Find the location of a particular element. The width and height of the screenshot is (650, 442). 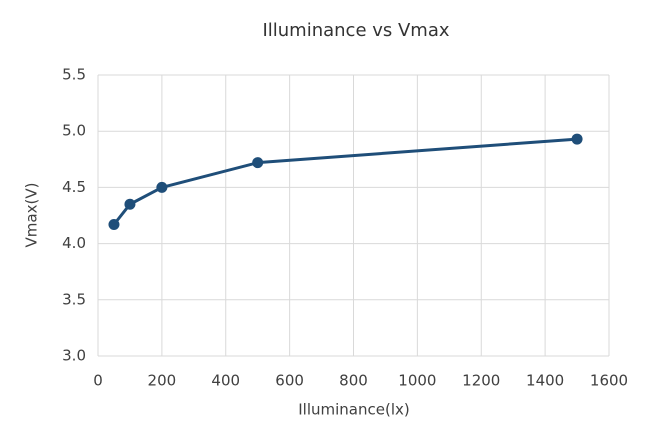

y-tick-label: 5.5 is located at coordinates (74, 75).